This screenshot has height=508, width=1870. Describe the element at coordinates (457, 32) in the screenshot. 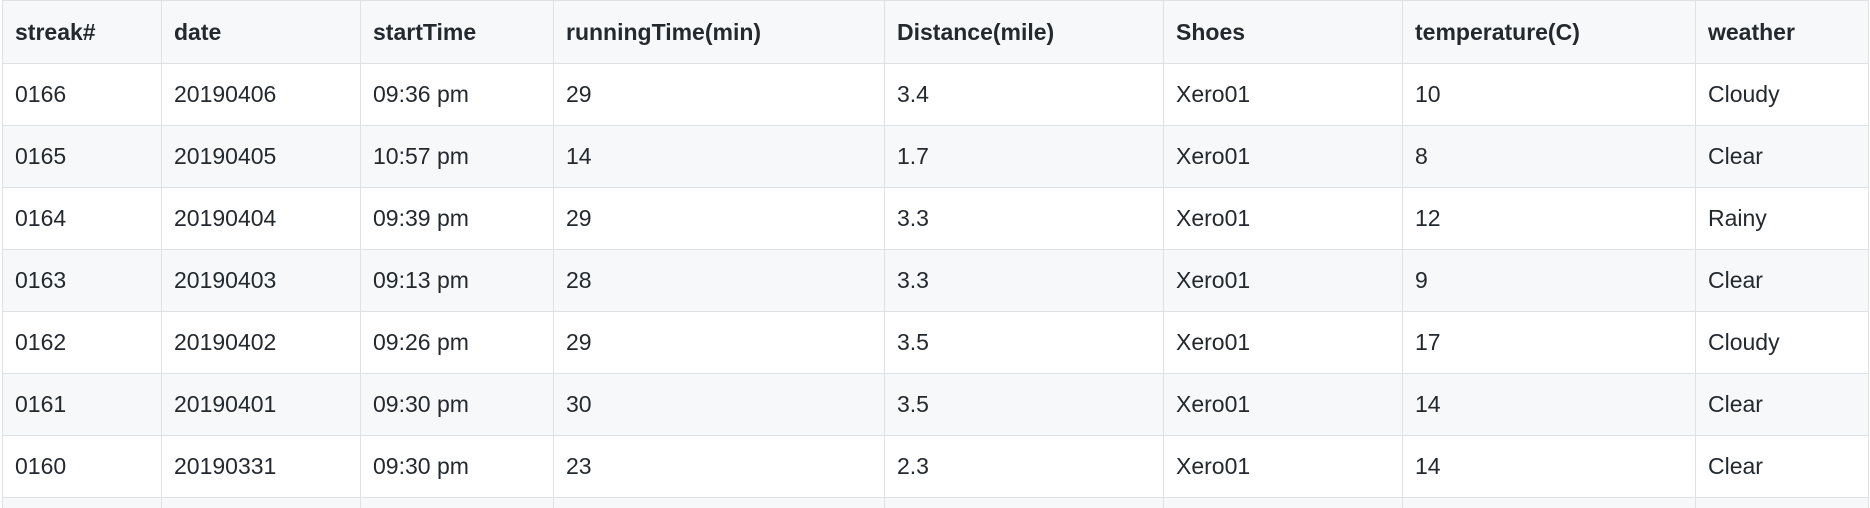

I see `column-header-start-time: startTime` at that location.